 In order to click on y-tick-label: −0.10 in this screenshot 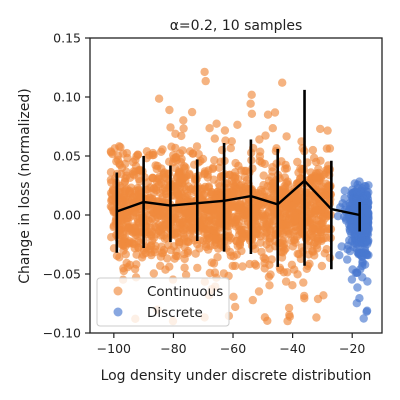, I will do `click(62, 333)`.